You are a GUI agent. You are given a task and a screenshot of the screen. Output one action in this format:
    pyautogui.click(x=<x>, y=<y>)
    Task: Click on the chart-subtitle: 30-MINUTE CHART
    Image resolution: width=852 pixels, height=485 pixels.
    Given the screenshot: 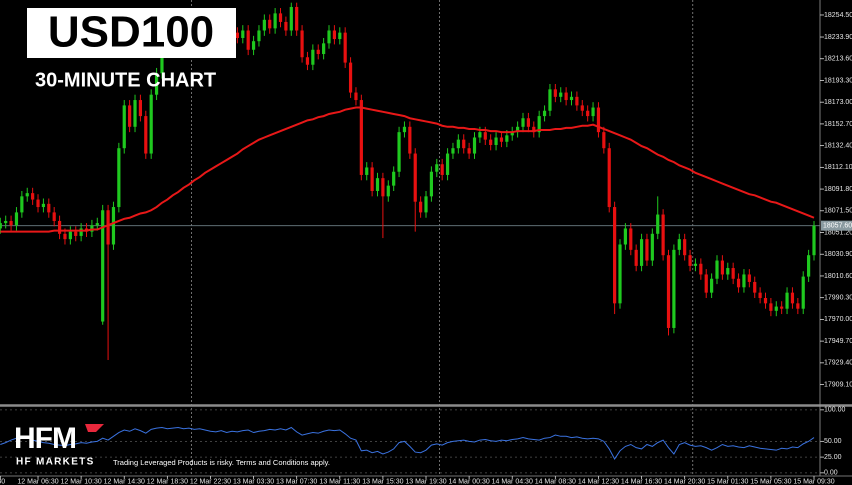 What is the action you would take?
    pyautogui.click(x=125, y=80)
    